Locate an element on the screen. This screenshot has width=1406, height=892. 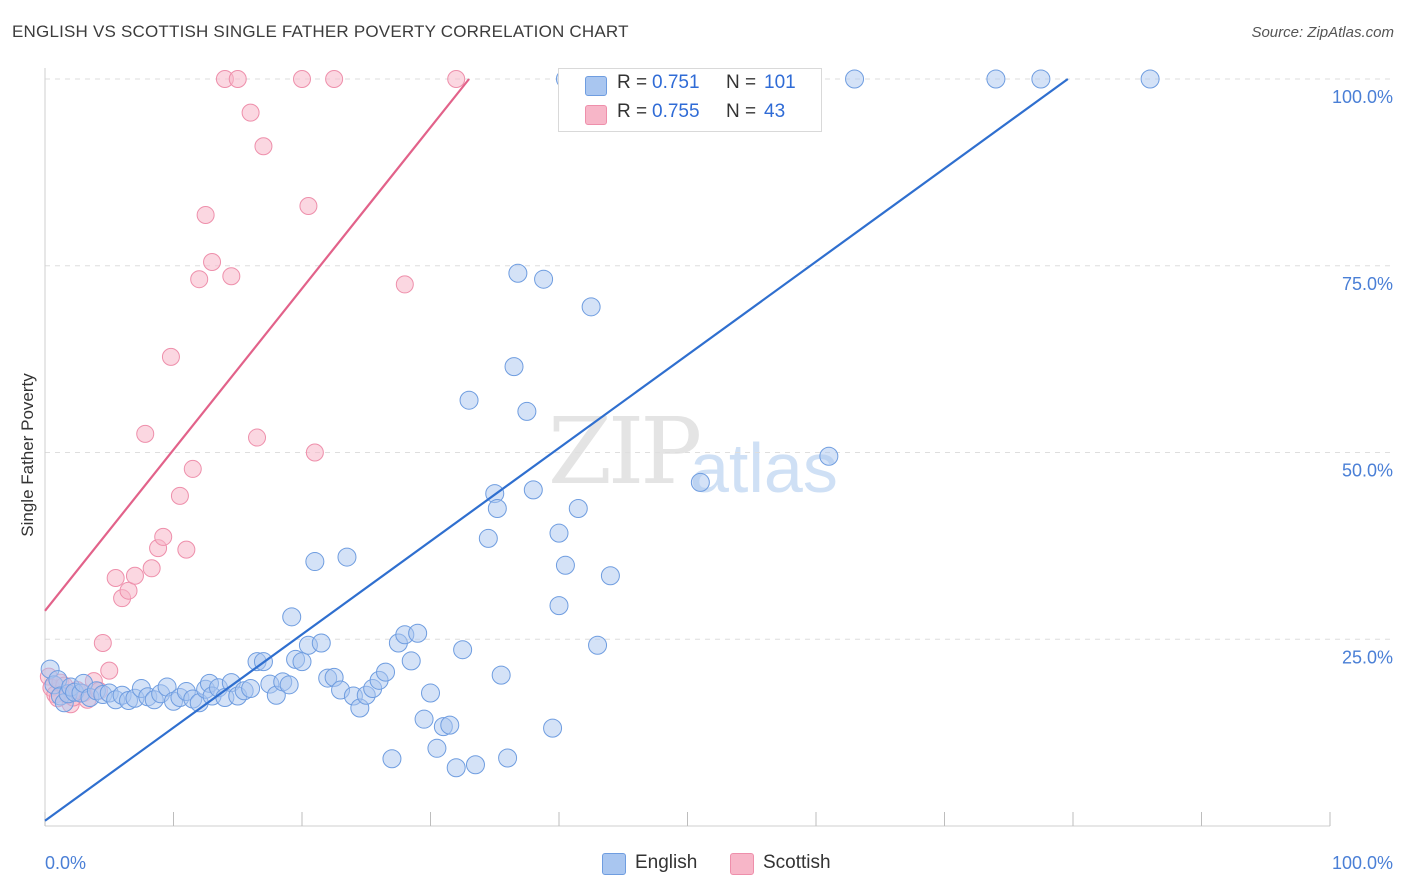
scottish-n-label: N = is located at coordinates (741, 111).